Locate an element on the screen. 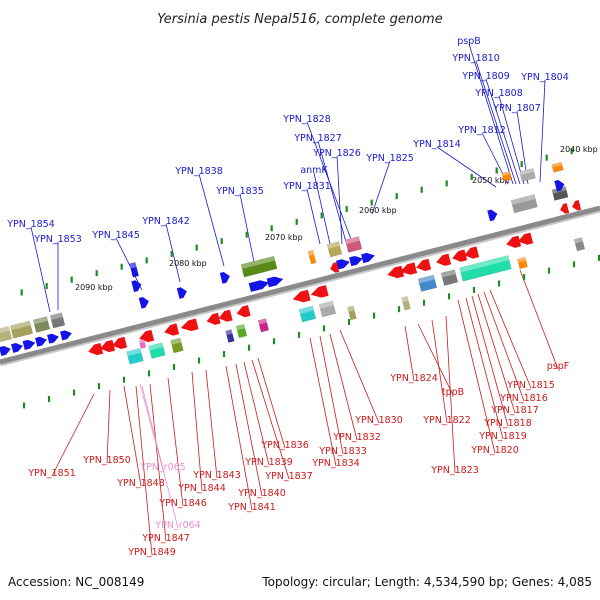  gene-label: YPN_1837 is located at coordinates (288, 476).